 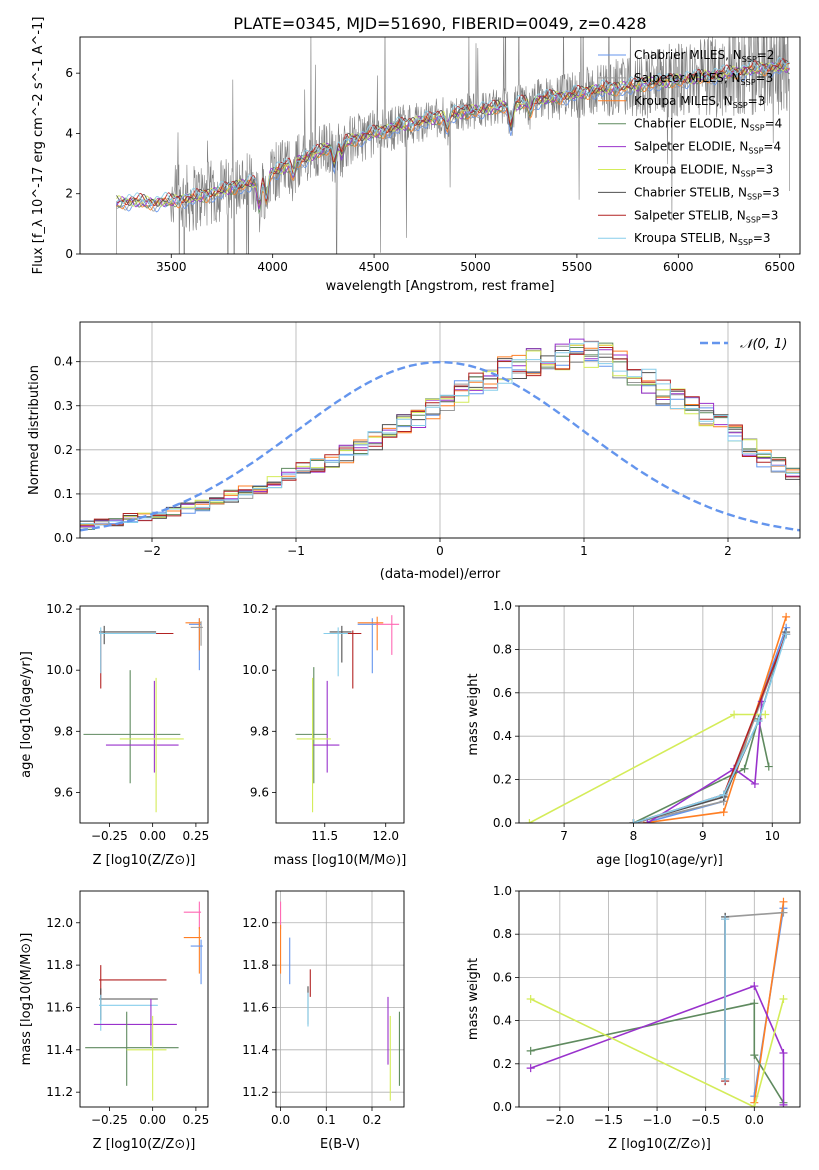 I want to click on panel-age_vs_mass: 11.5 12.0 9.6 9.8 10.0 10.2 mass [log10(M/M⊙)], so click(x=324, y=735).